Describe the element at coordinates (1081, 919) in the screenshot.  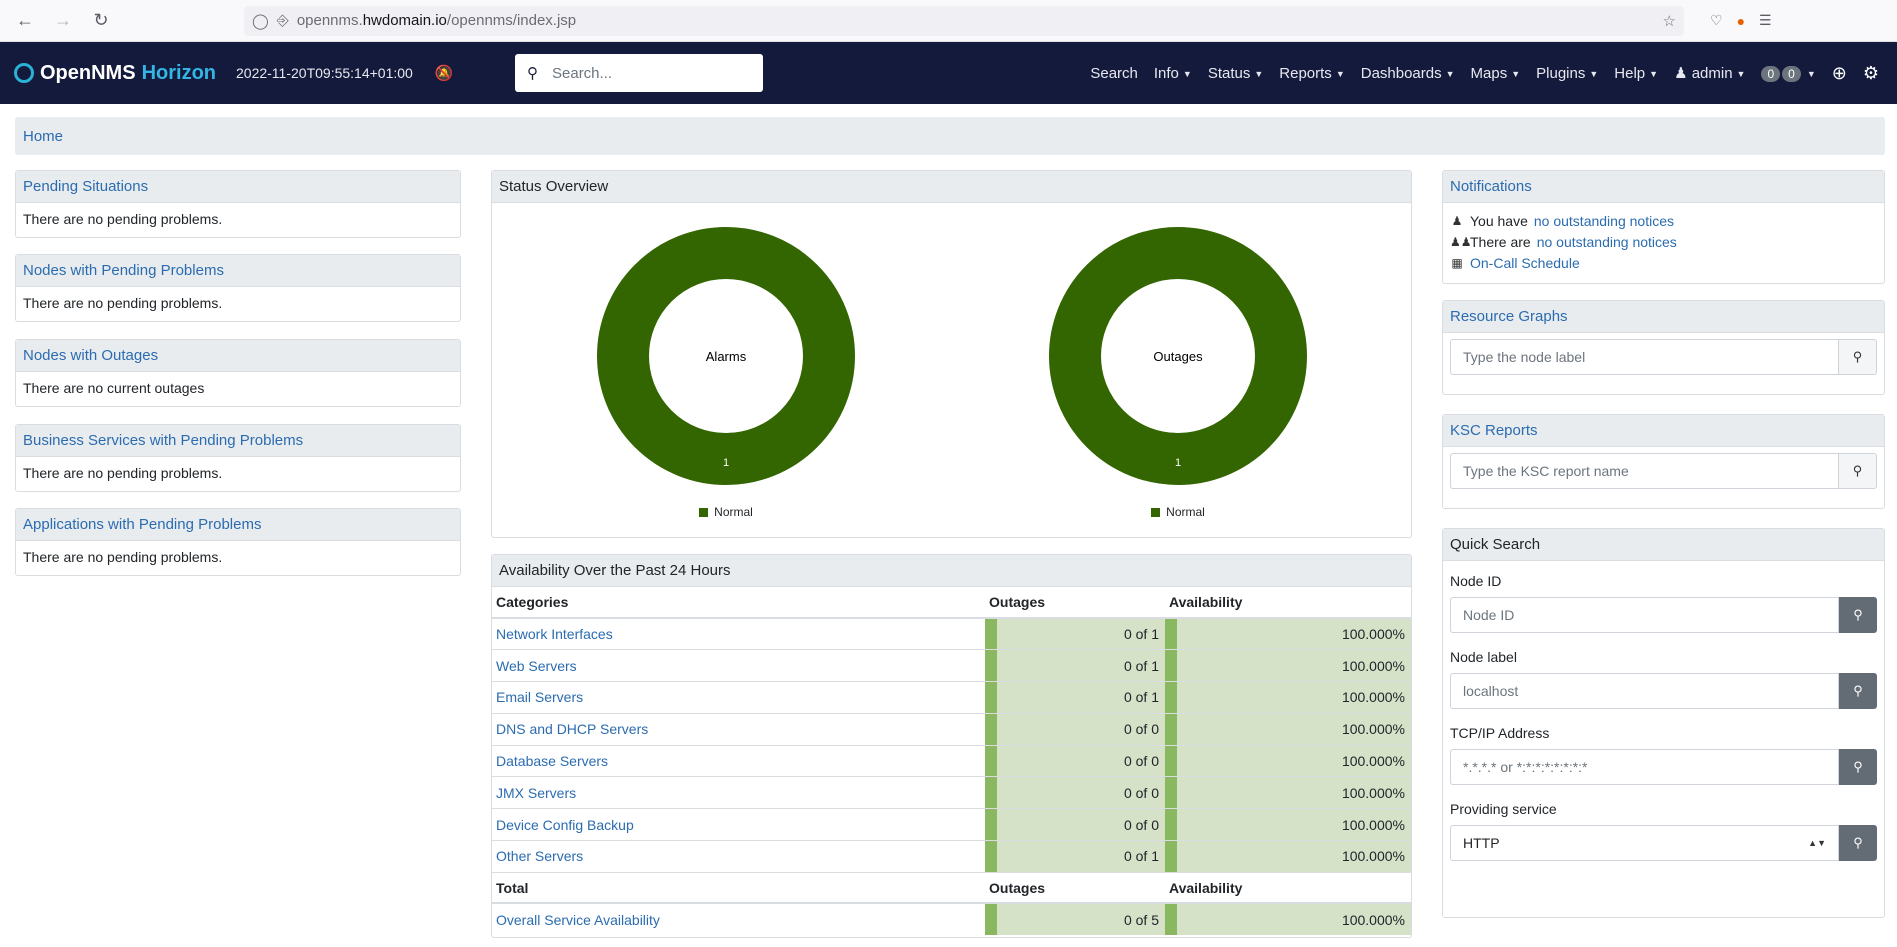
I see `outages-cell: 0 of 5` at that location.